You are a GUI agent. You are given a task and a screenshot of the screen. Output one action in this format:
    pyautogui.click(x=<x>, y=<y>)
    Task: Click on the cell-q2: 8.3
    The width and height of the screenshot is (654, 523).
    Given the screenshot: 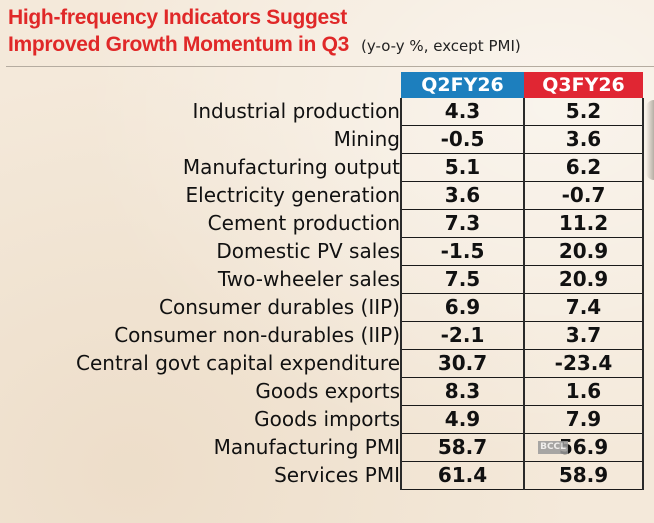 What is the action you would take?
    pyautogui.click(x=463, y=391)
    